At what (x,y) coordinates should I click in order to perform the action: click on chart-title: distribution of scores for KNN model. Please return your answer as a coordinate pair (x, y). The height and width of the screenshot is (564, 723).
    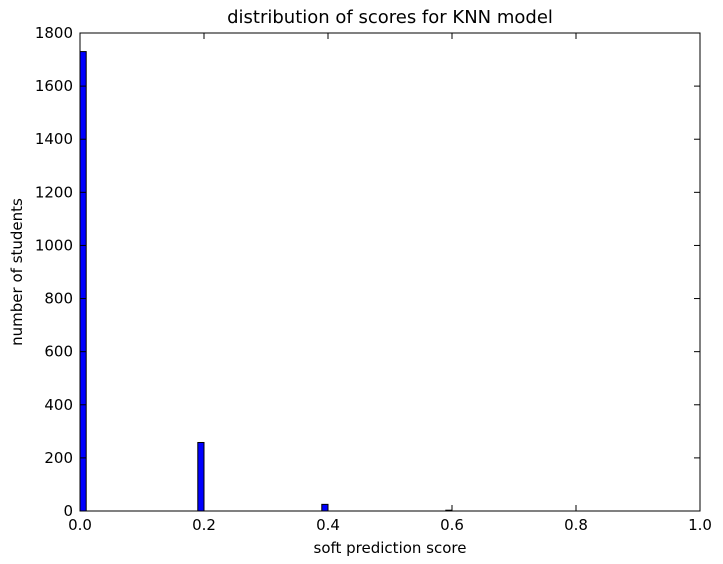
    Looking at the image, I should click on (390, 17).